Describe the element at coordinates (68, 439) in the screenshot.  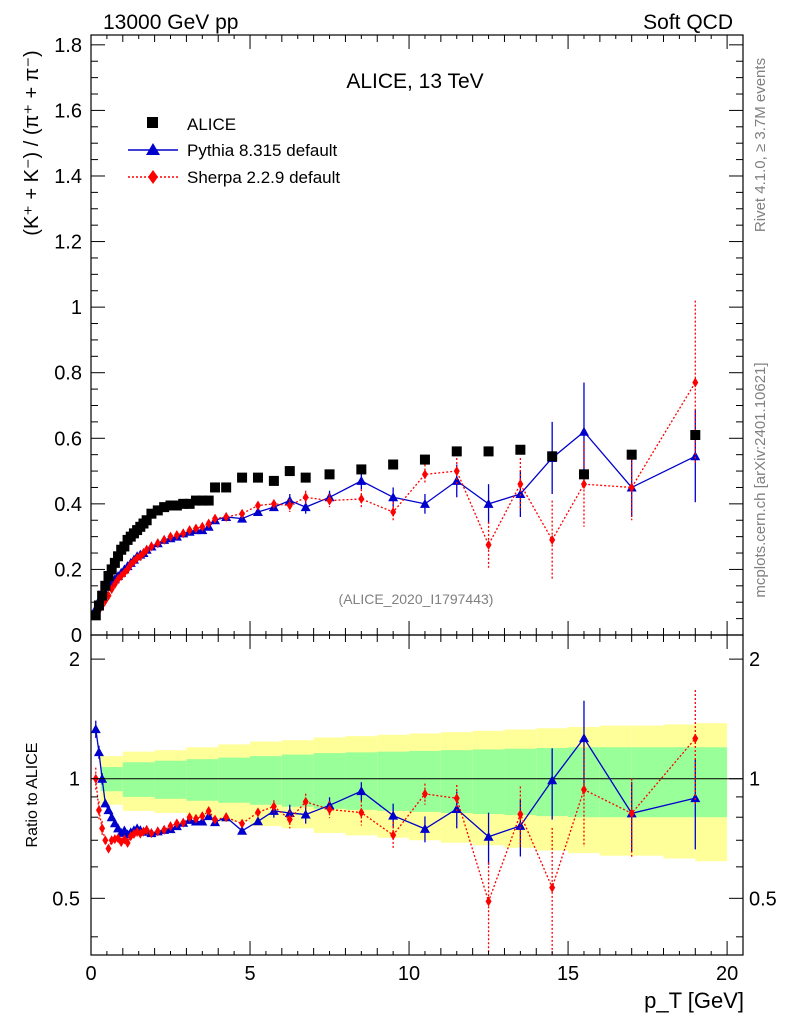
I see `y-tick-label: 0.6` at that location.